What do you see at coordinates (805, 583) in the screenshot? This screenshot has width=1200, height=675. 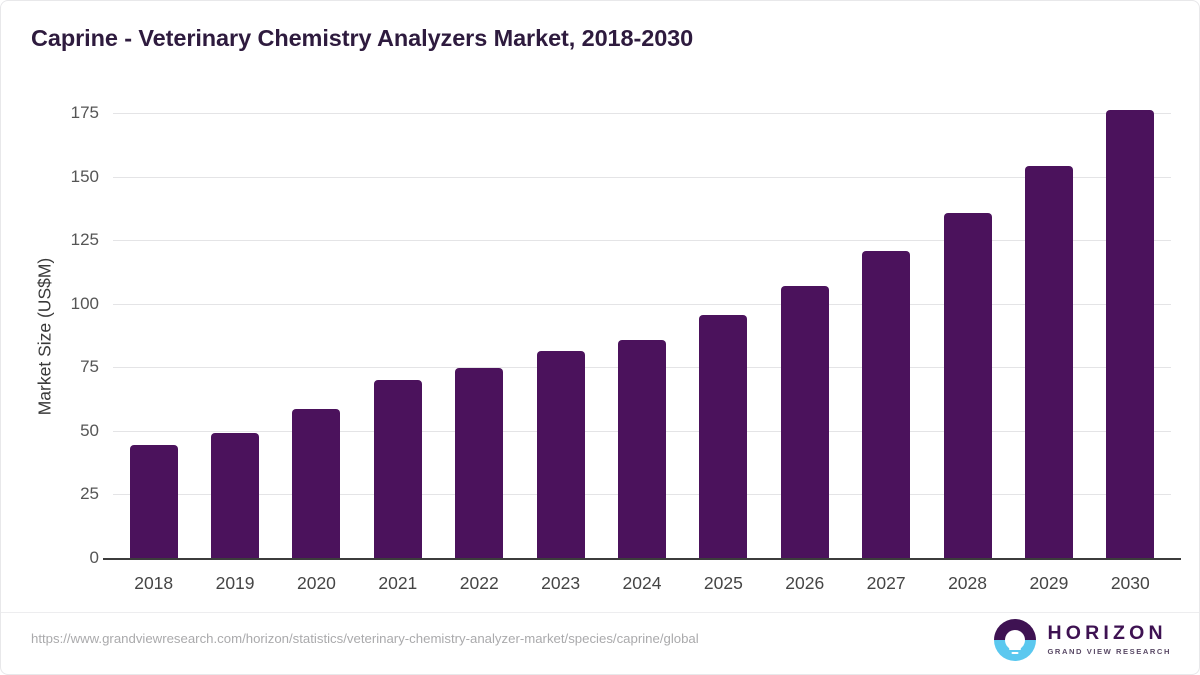 I see `x-tick-label: 2026` at bounding box center [805, 583].